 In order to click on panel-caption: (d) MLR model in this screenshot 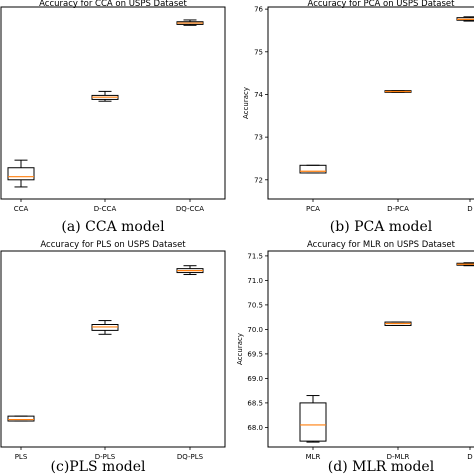, I will do `click(381, 466)`.